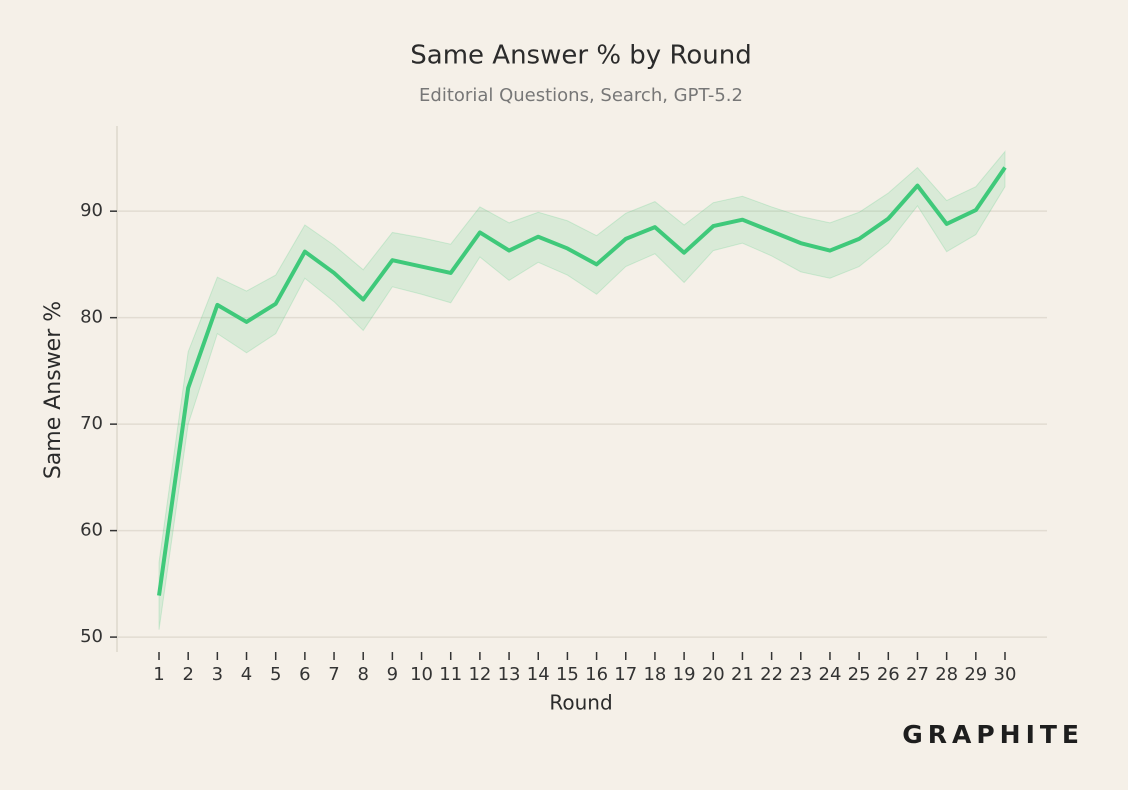 The width and height of the screenshot is (1128, 790). I want to click on y-tick-label: 90, so click(91, 210).